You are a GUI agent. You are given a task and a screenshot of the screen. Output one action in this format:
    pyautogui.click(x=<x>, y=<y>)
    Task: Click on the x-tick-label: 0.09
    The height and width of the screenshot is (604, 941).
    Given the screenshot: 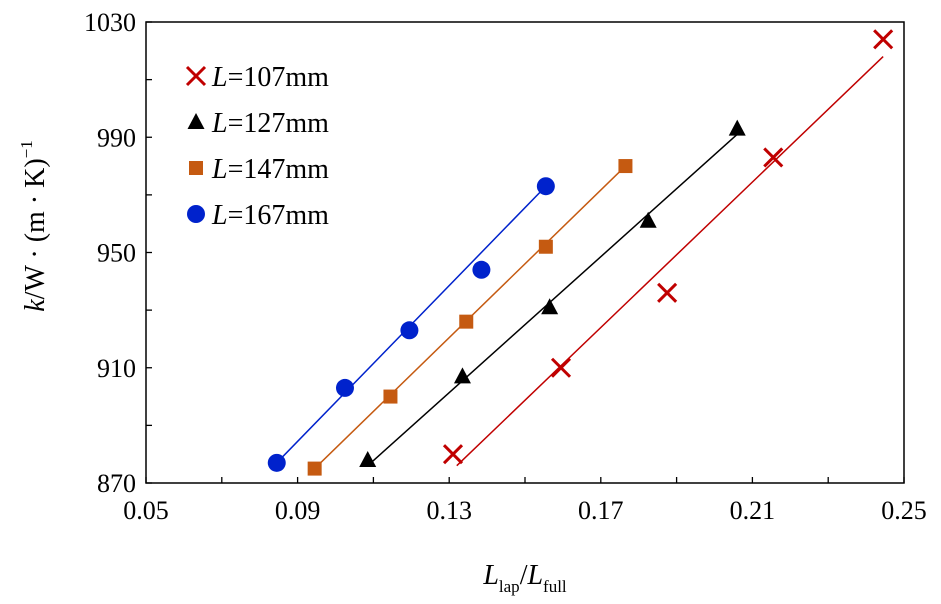 What is the action you would take?
    pyautogui.click(x=298, y=510)
    